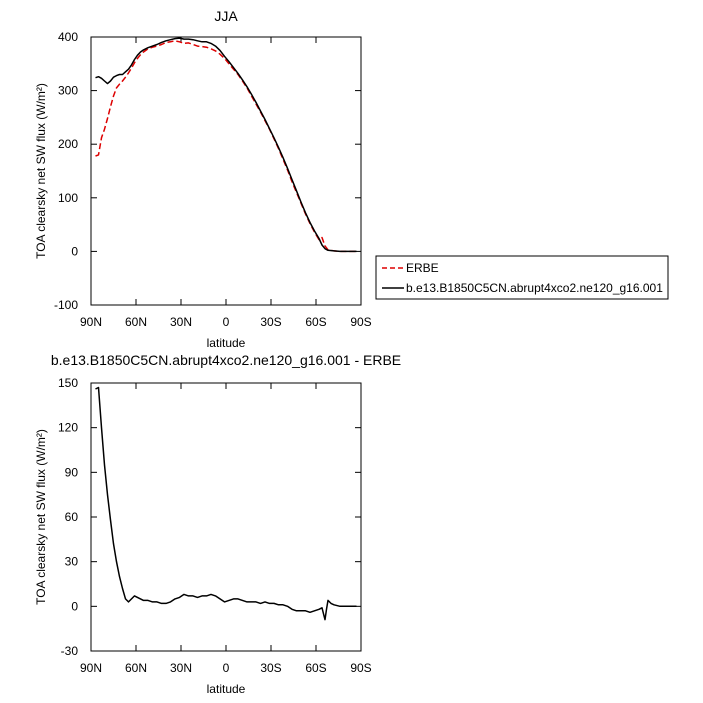 The width and height of the screenshot is (703, 703). What do you see at coordinates (226, 343) in the screenshot?
I see `top-x-axis-label: latitude` at bounding box center [226, 343].